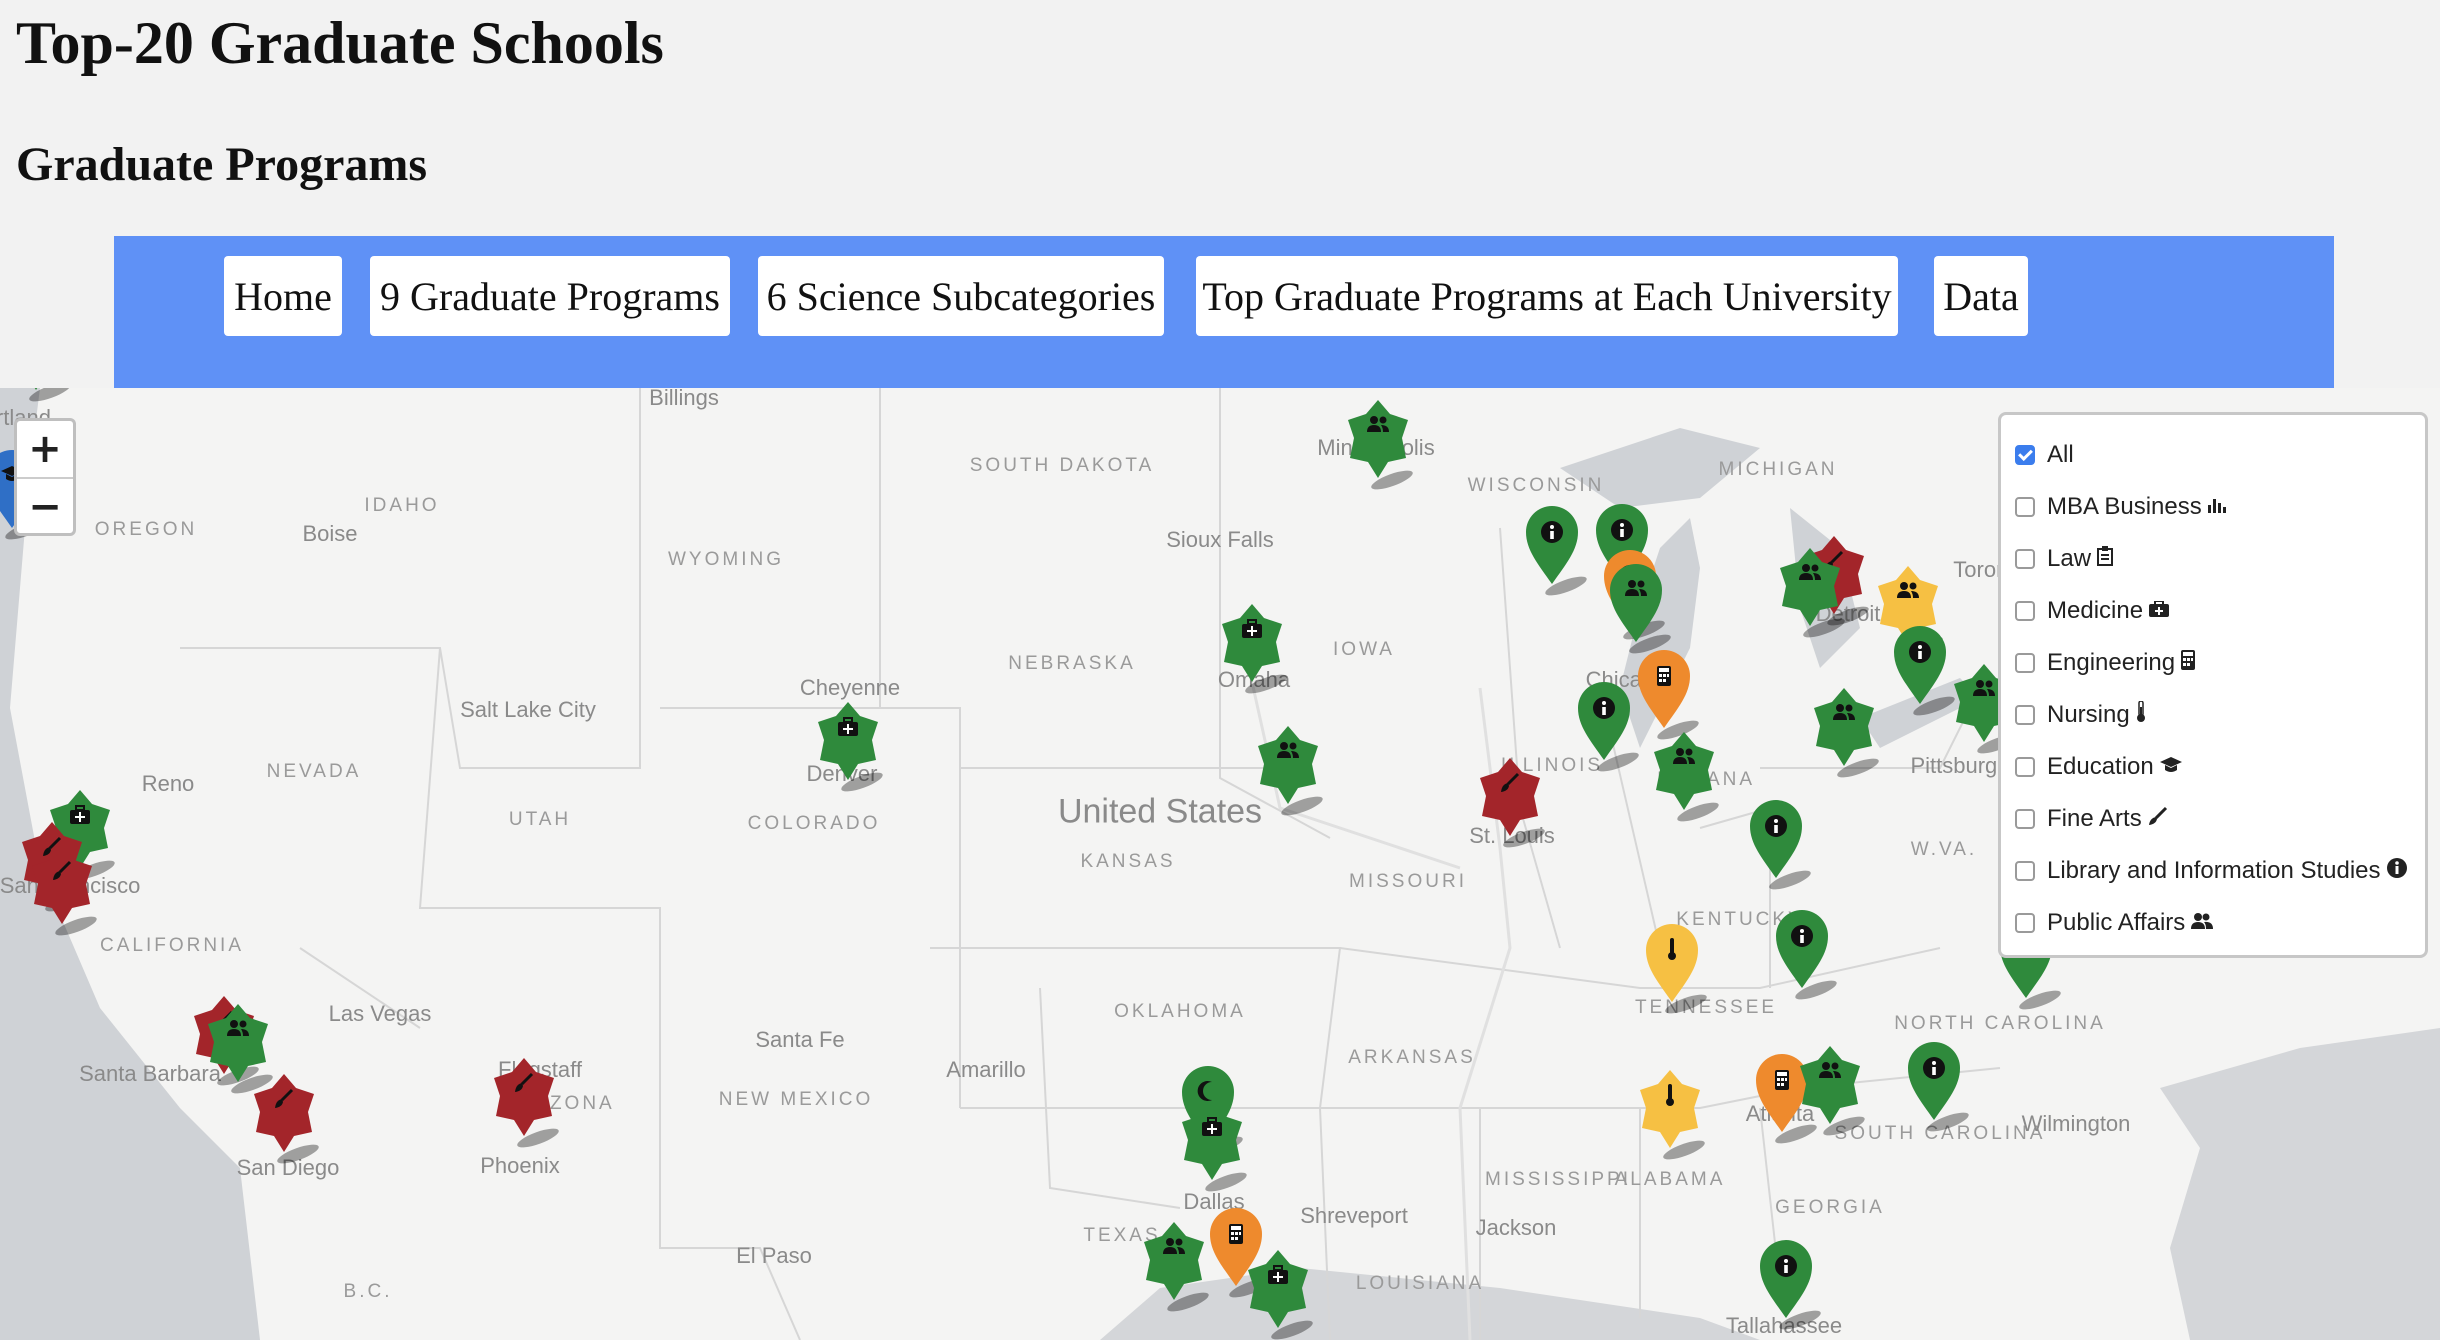  I want to click on state-label: MISSISSIPPI, so click(1558, 1179).